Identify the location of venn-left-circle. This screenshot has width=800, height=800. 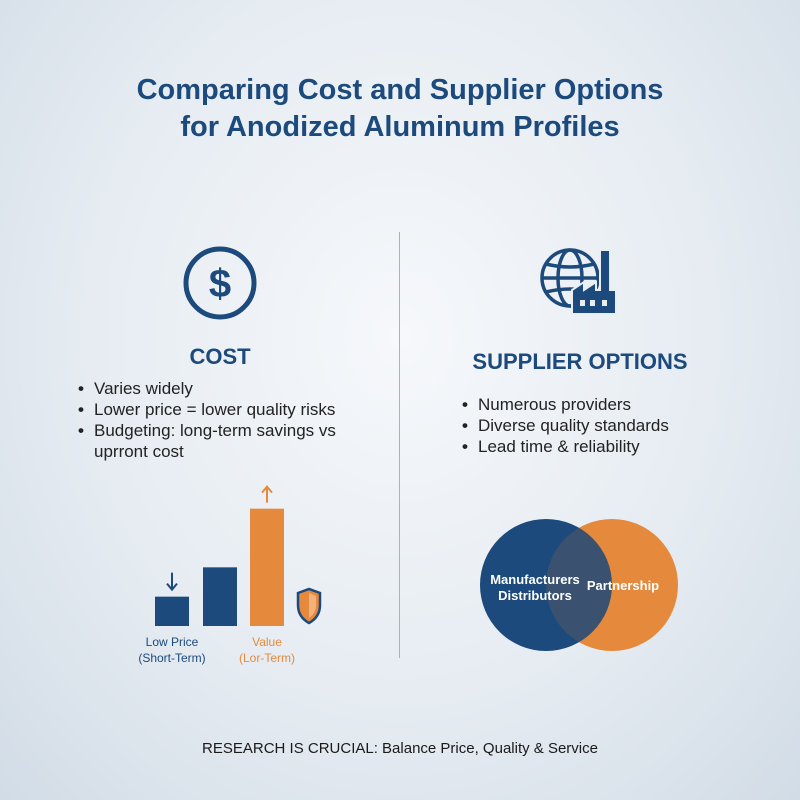
(546, 585).